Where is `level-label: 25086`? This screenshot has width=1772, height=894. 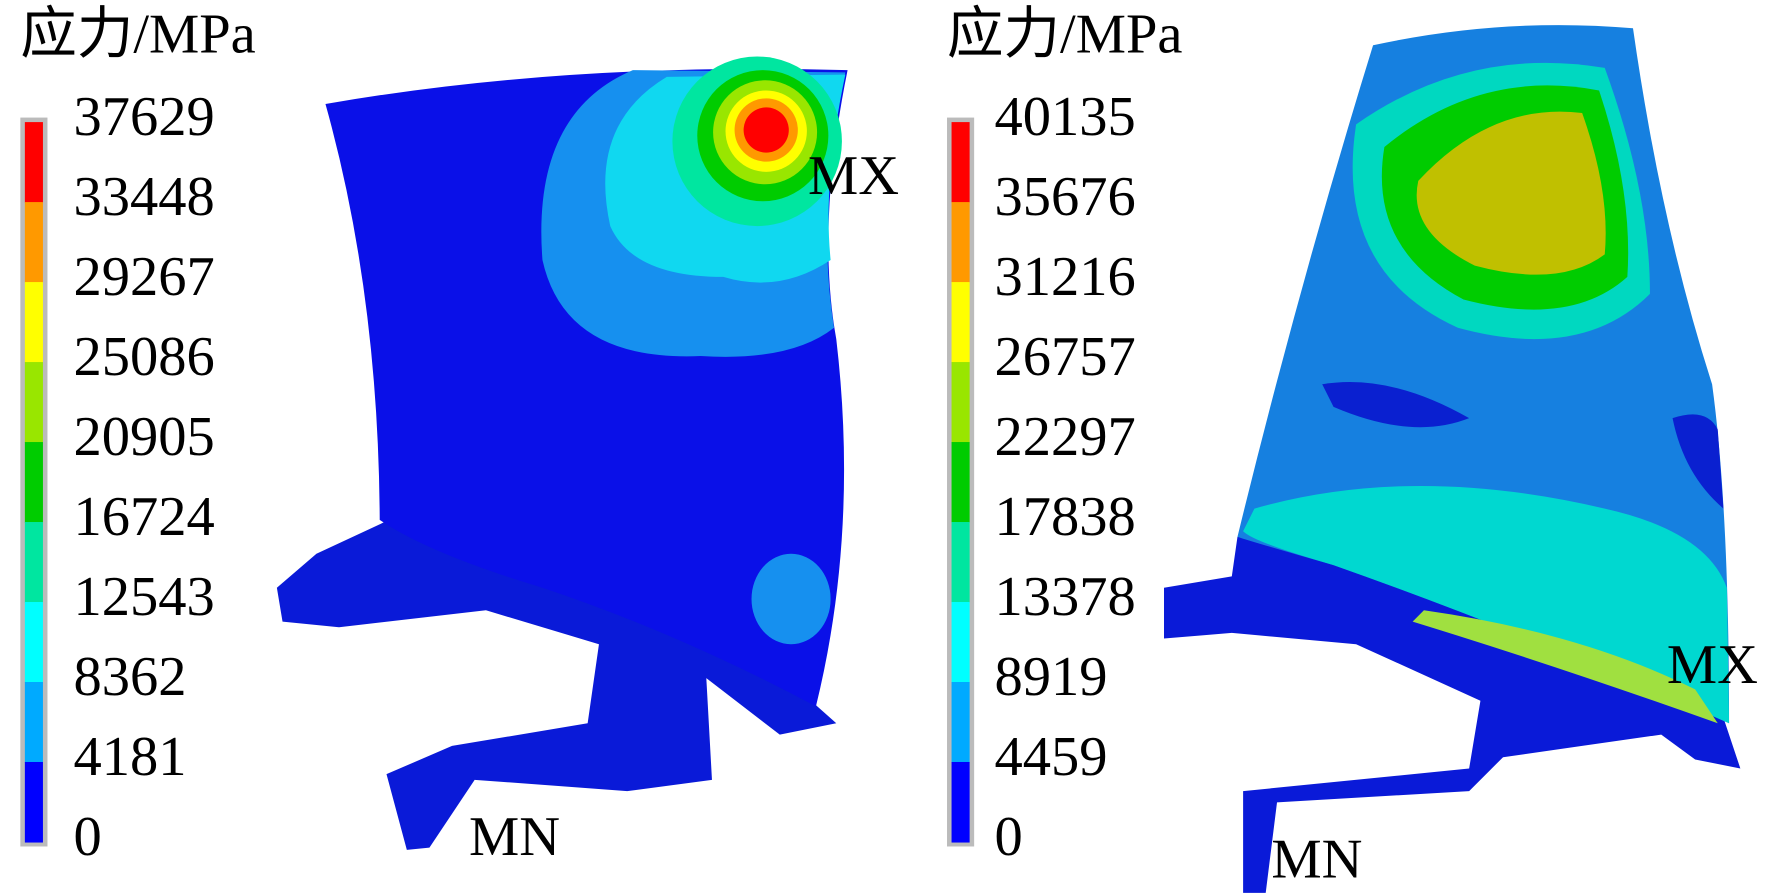
level-label: 25086 is located at coordinates (143, 357).